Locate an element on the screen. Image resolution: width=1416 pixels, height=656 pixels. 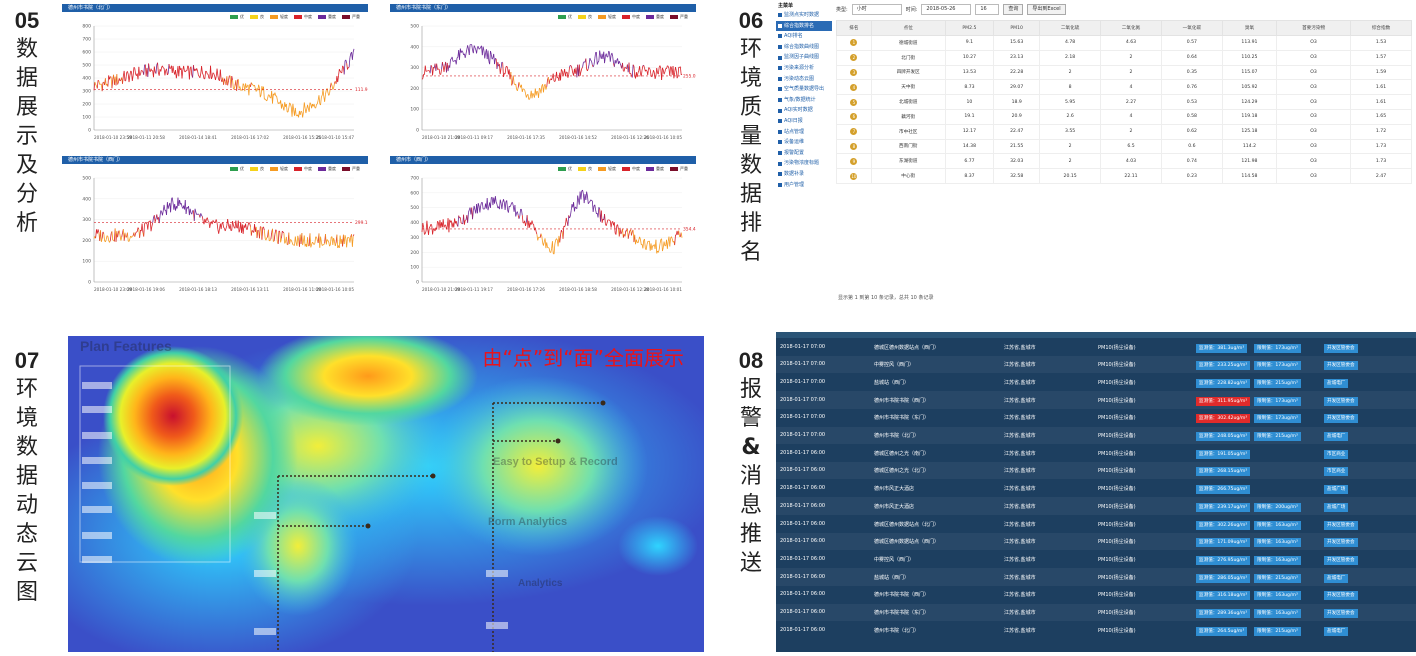
column-header: 排名 is located at coordinates (854, 28).